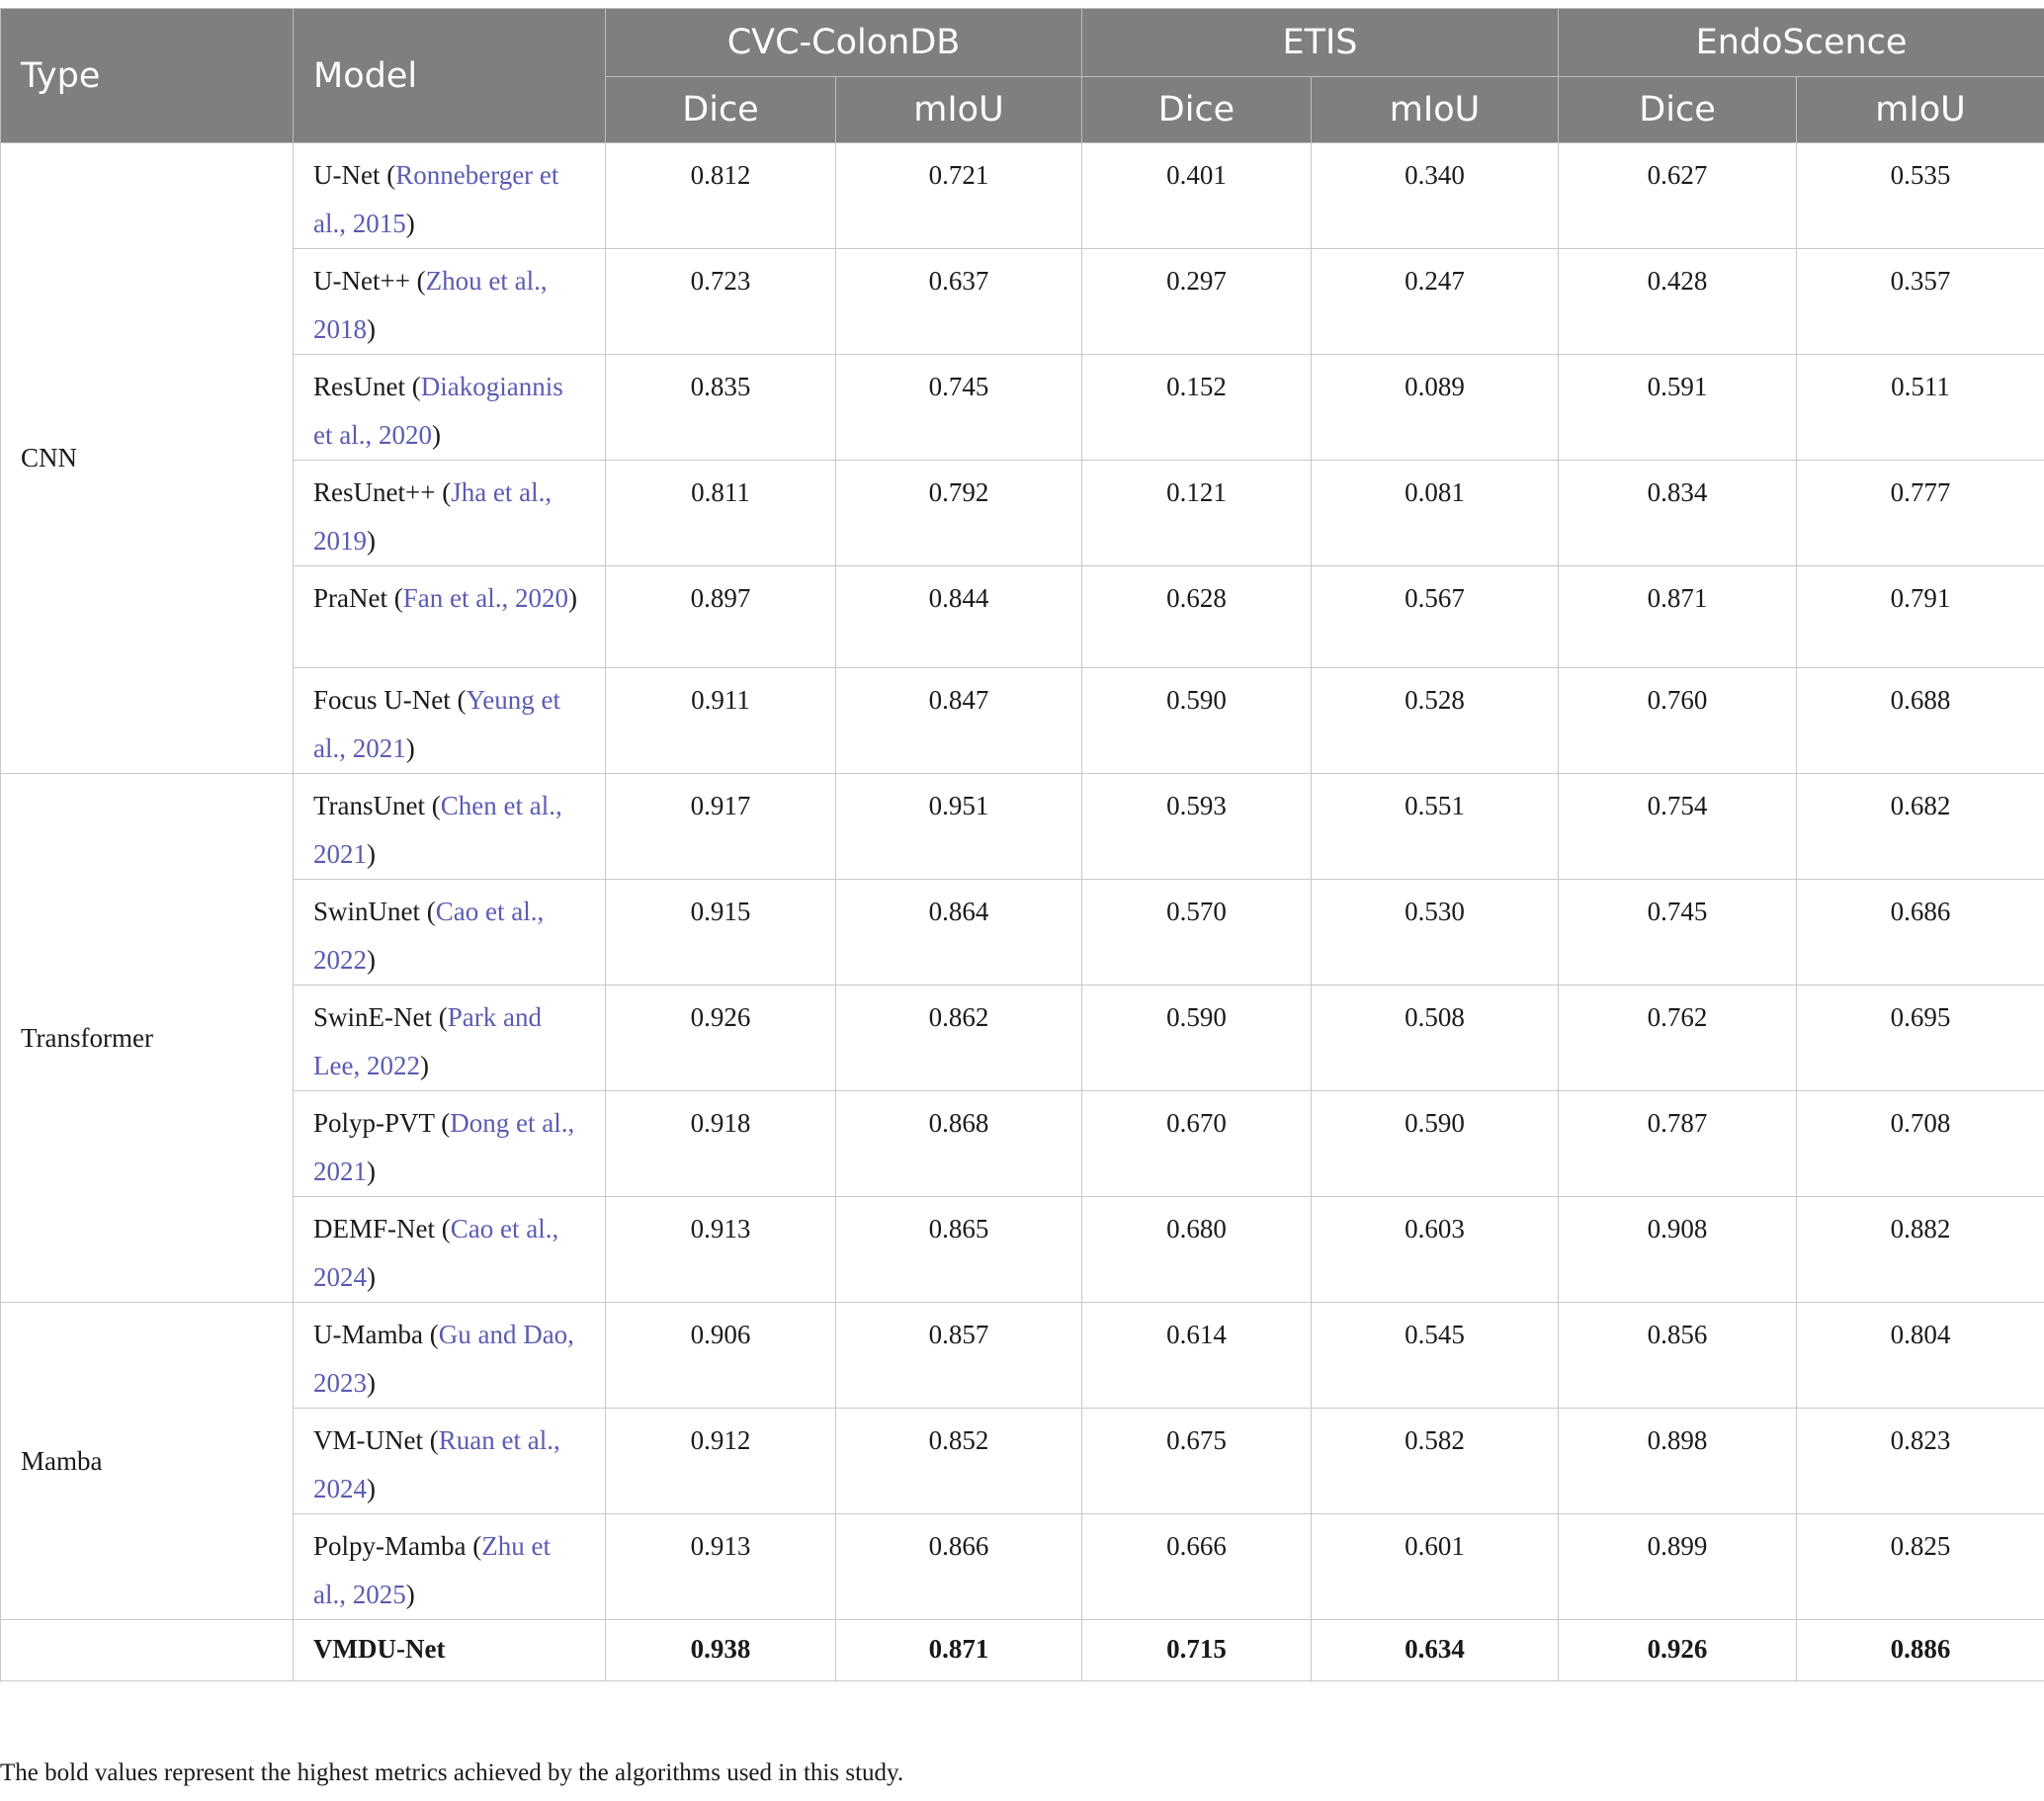  What do you see at coordinates (485, 598) in the screenshot?
I see `citation-link: Fan et al., 2020` at bounding box center [485, 598].